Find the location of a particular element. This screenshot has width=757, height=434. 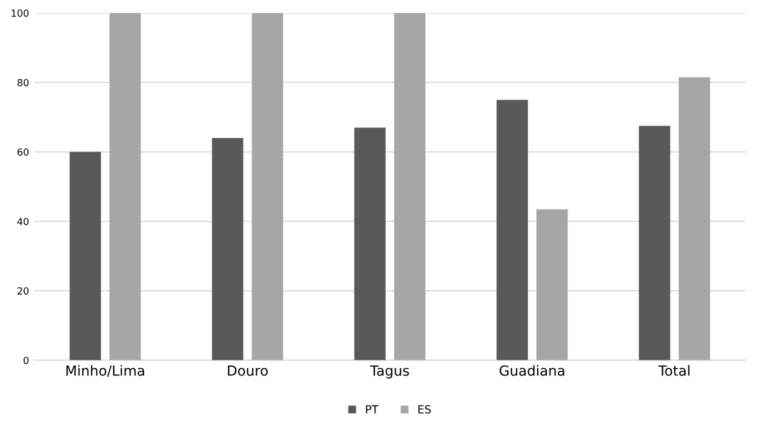

x-tick-label: Minho/Lima is located at coordinates (105, 371).